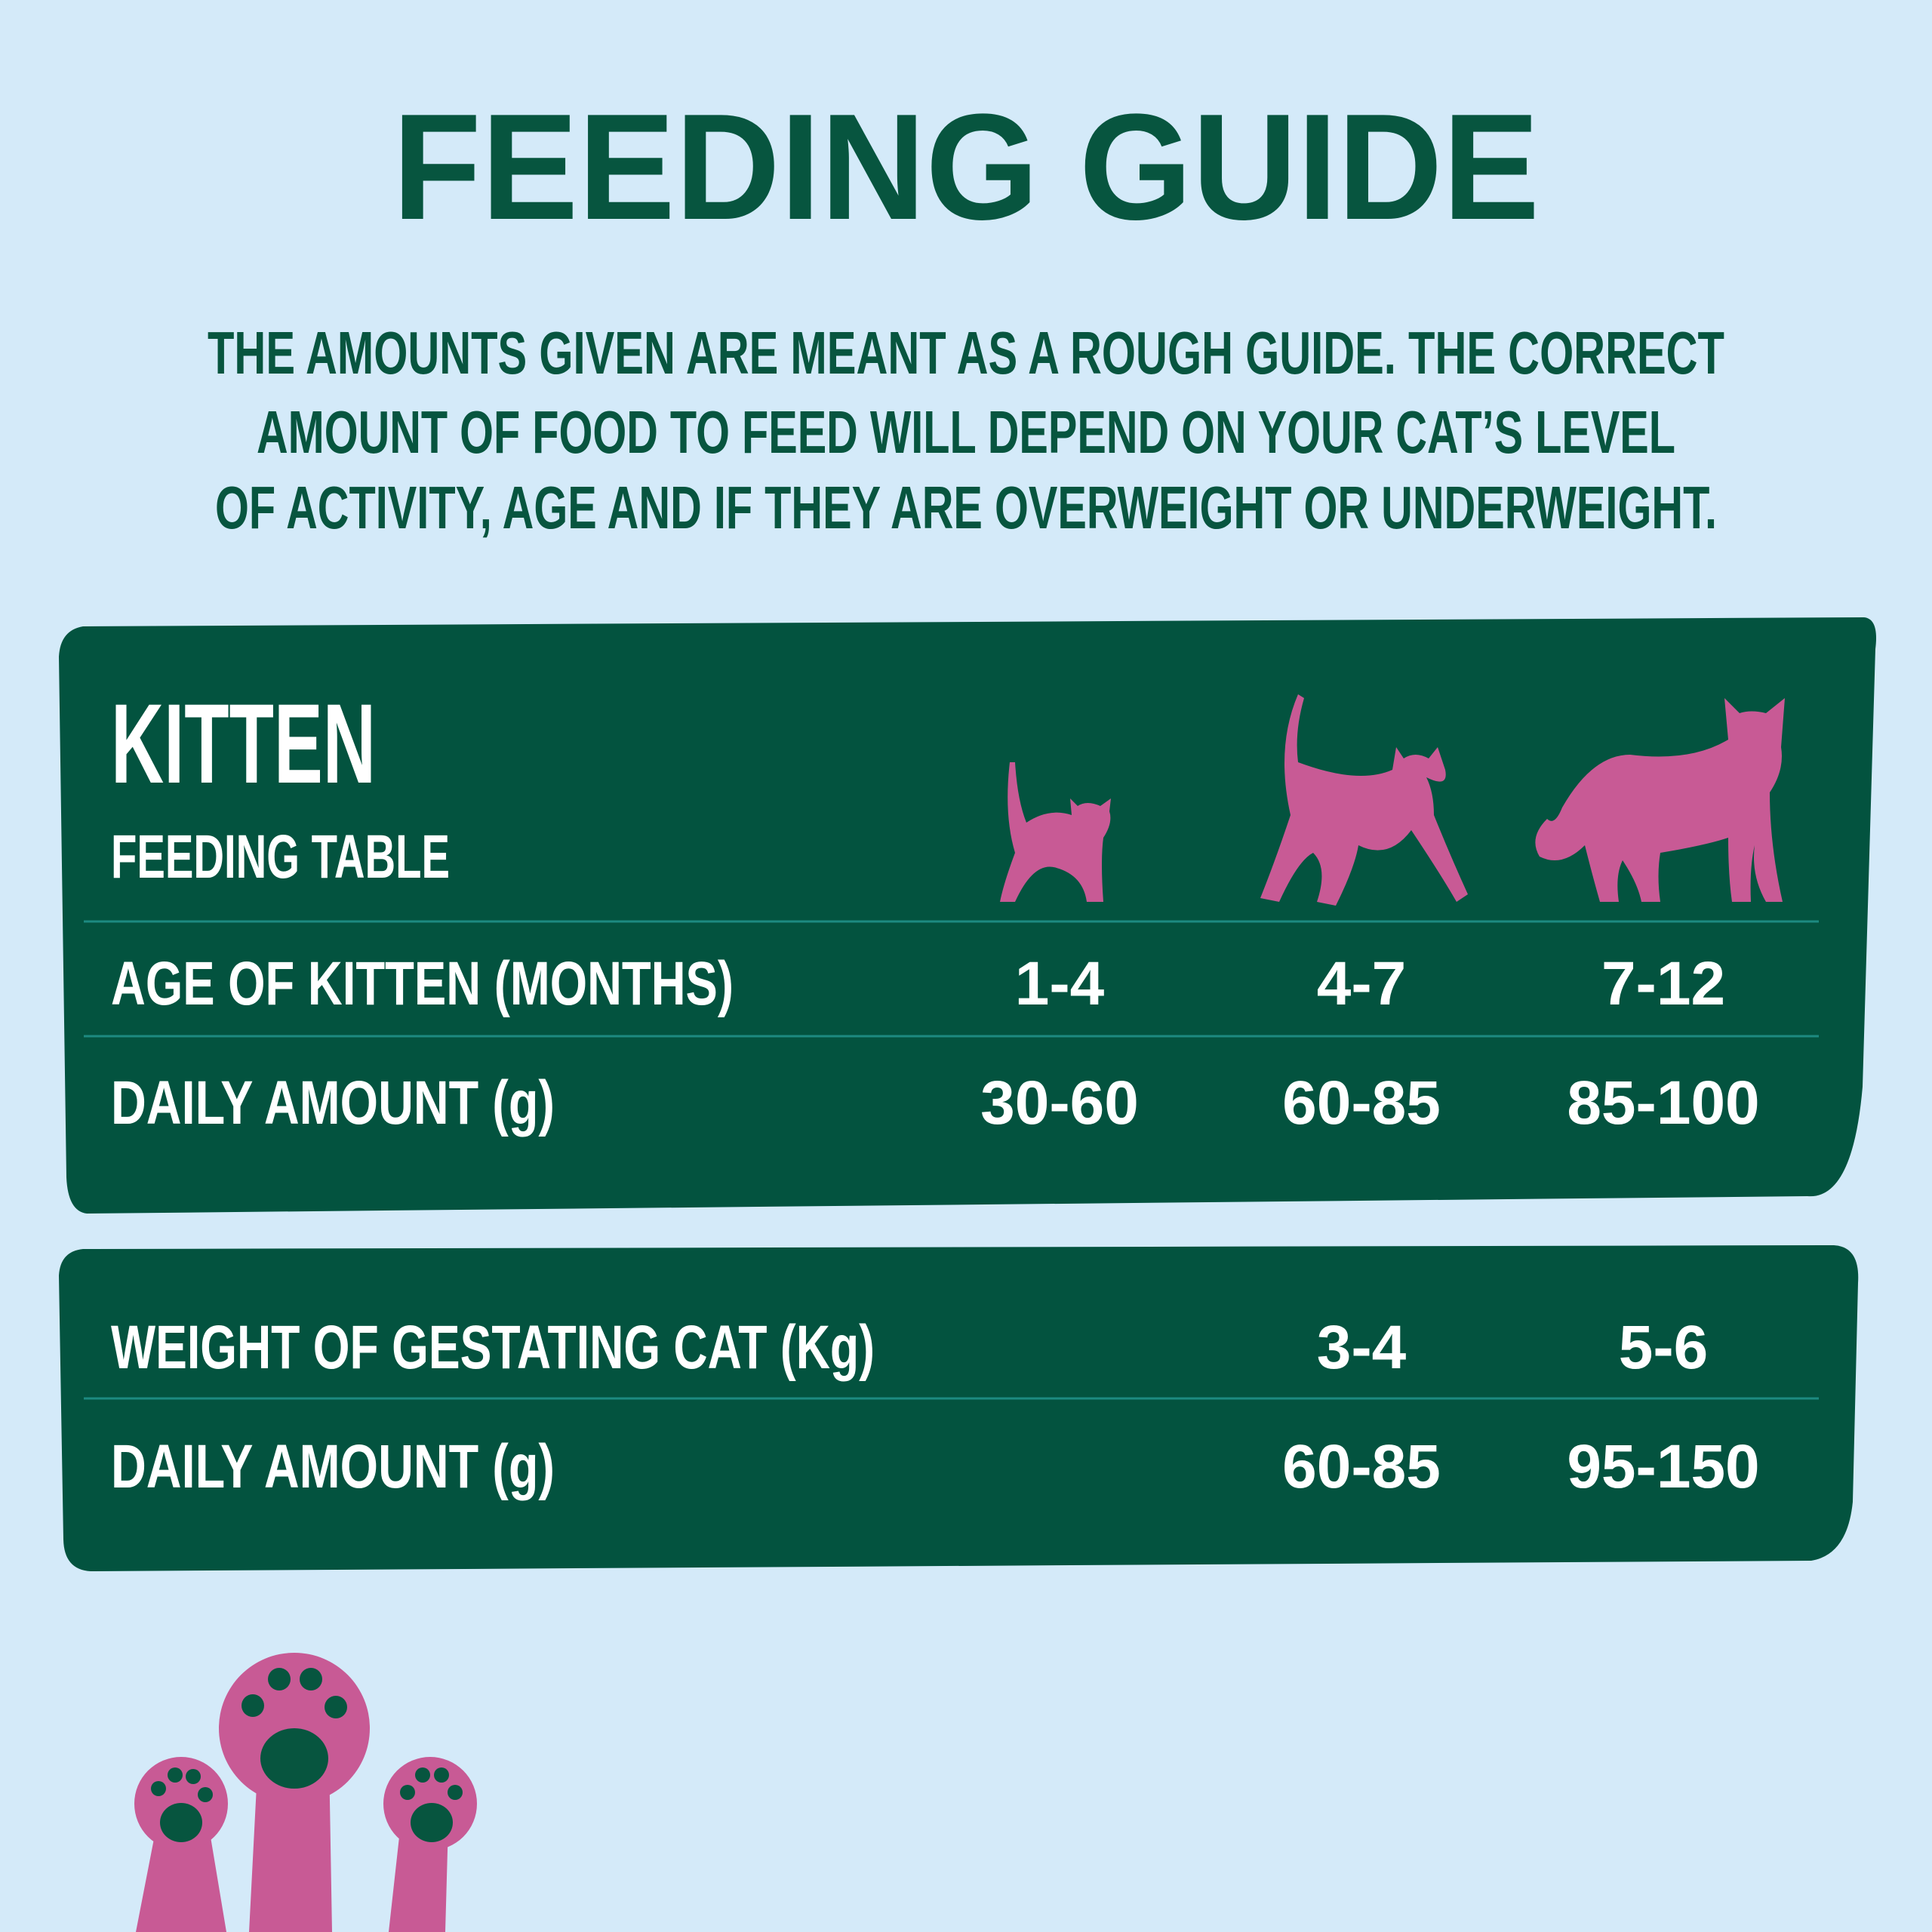 Image resolution: width=1932 pixels, height=1932 pixels. I want to click on cell-value: 3-4, so click(1362, 1347).